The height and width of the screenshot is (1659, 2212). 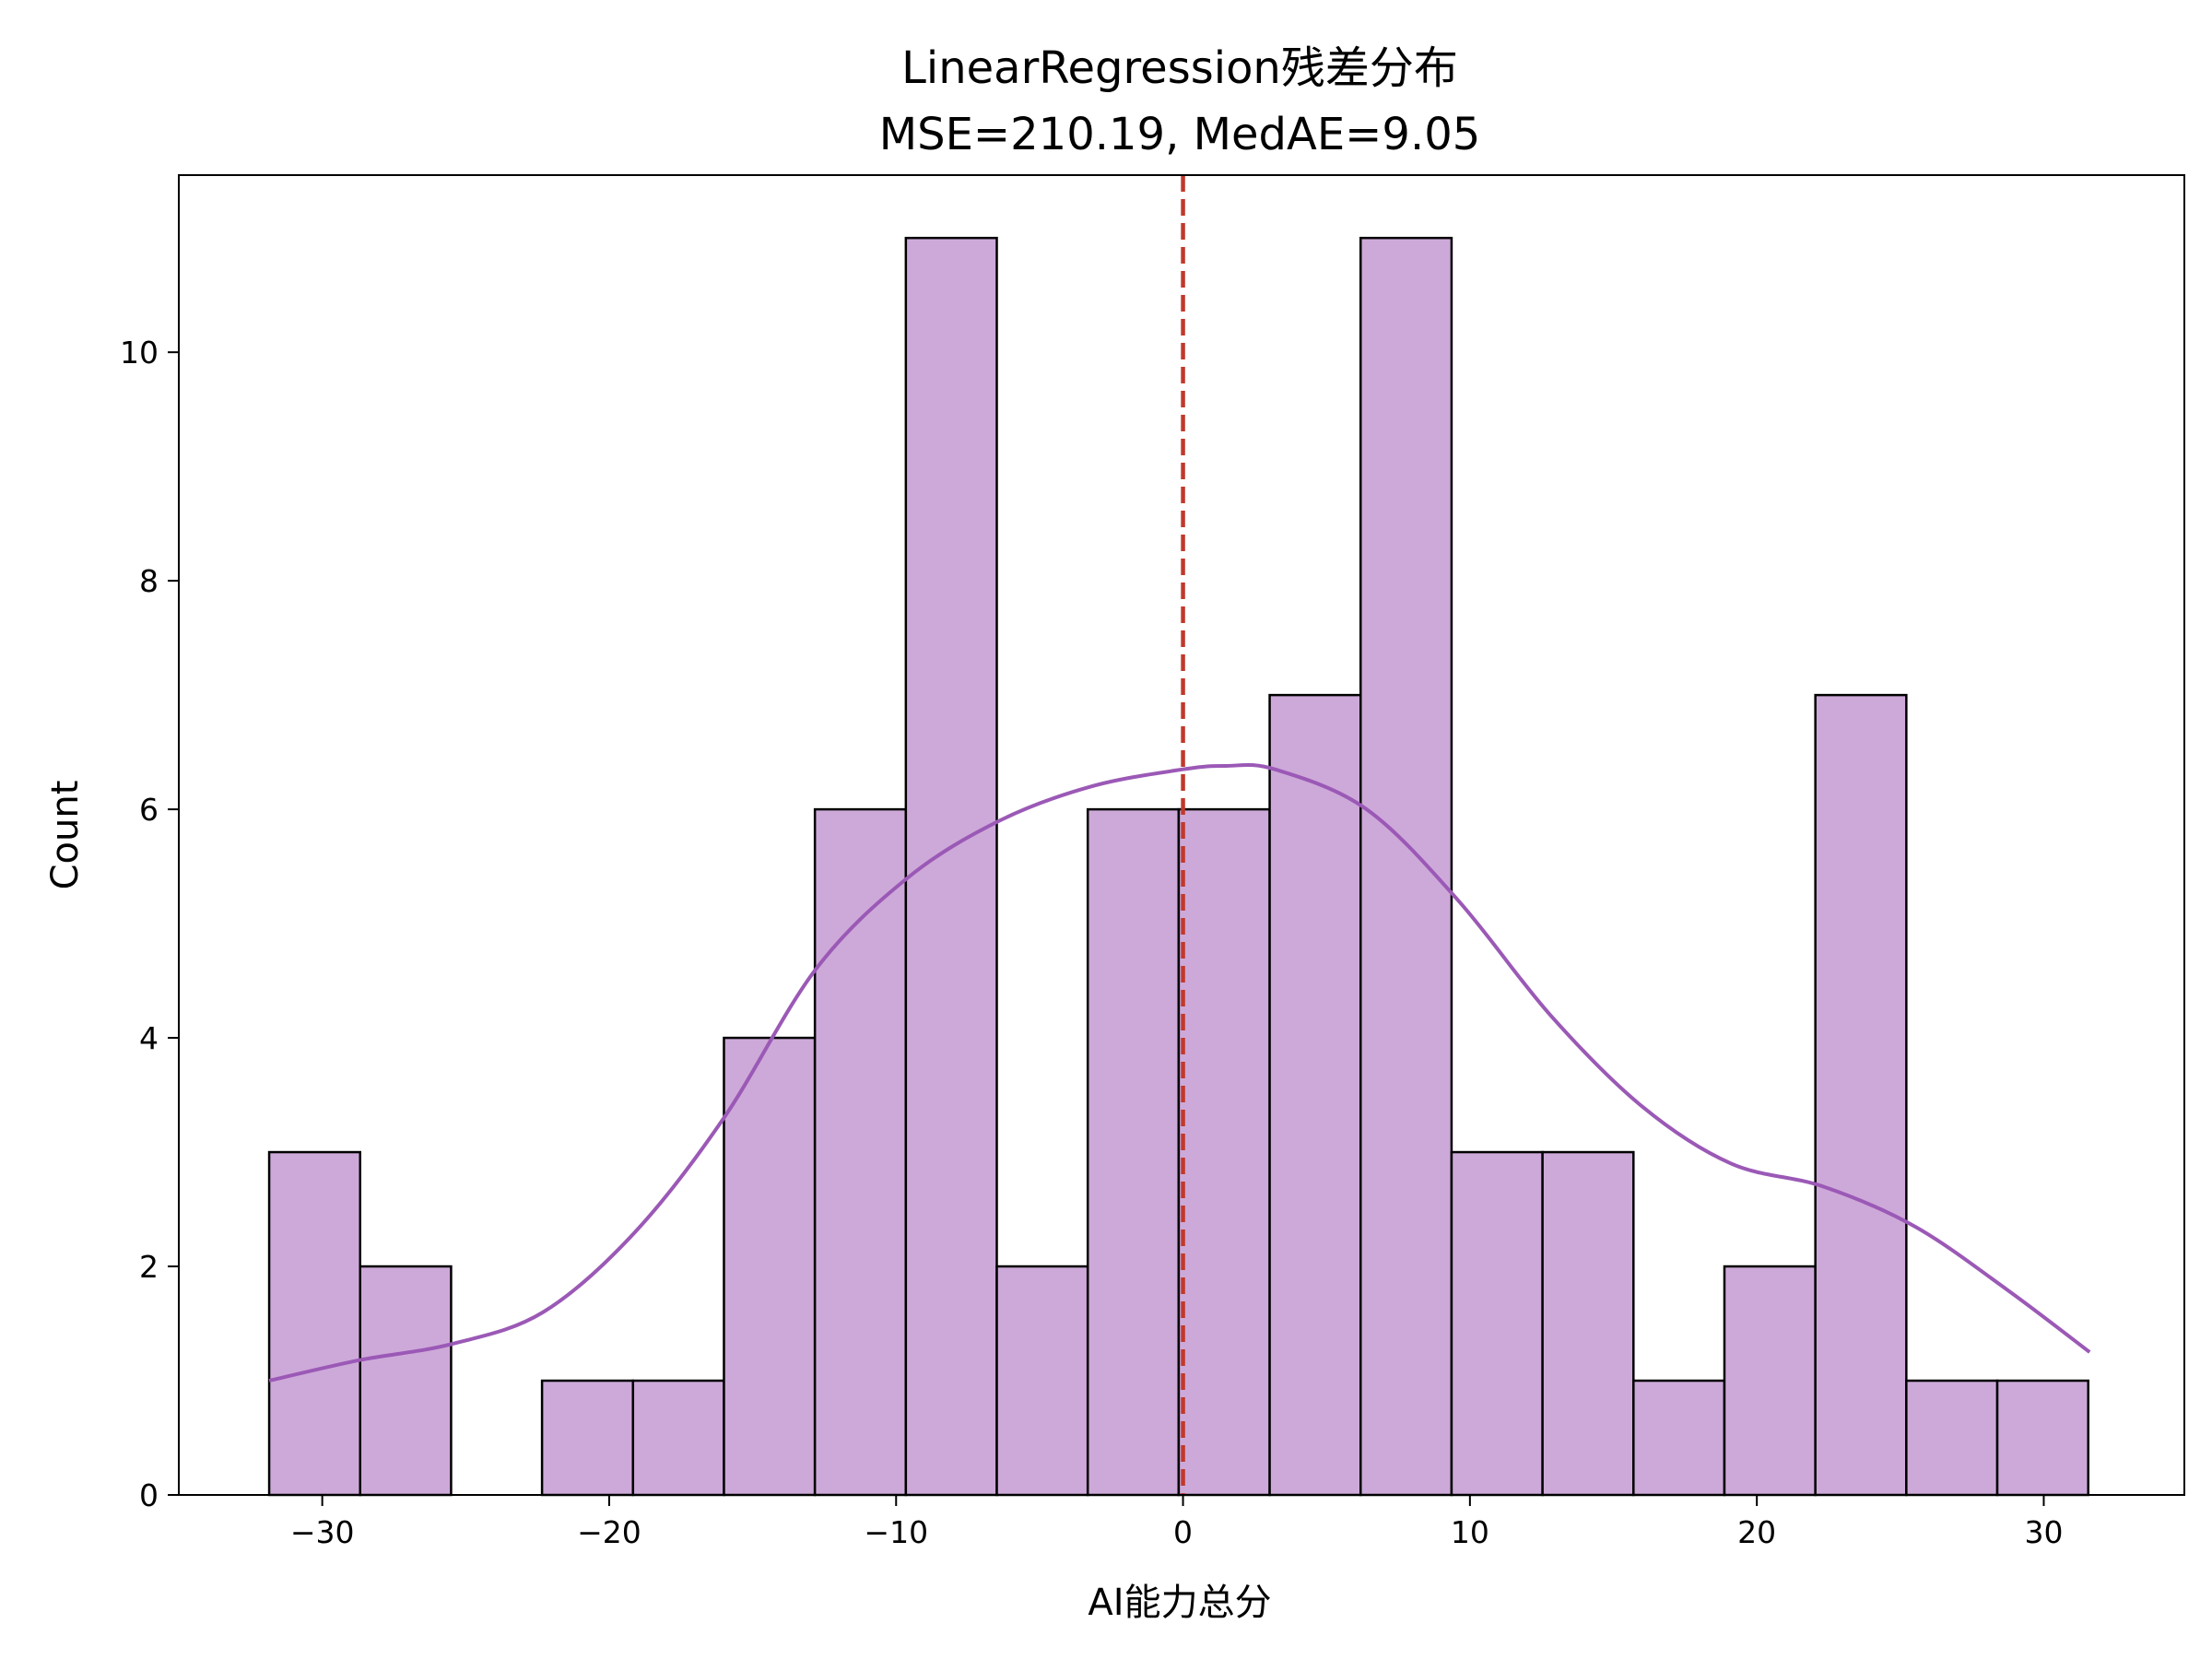 What do you see at coordinates (1179, 68) in the screenshot?
I see `chart-title: LinearRegression残差分布` at bounding box center [1179, 68].